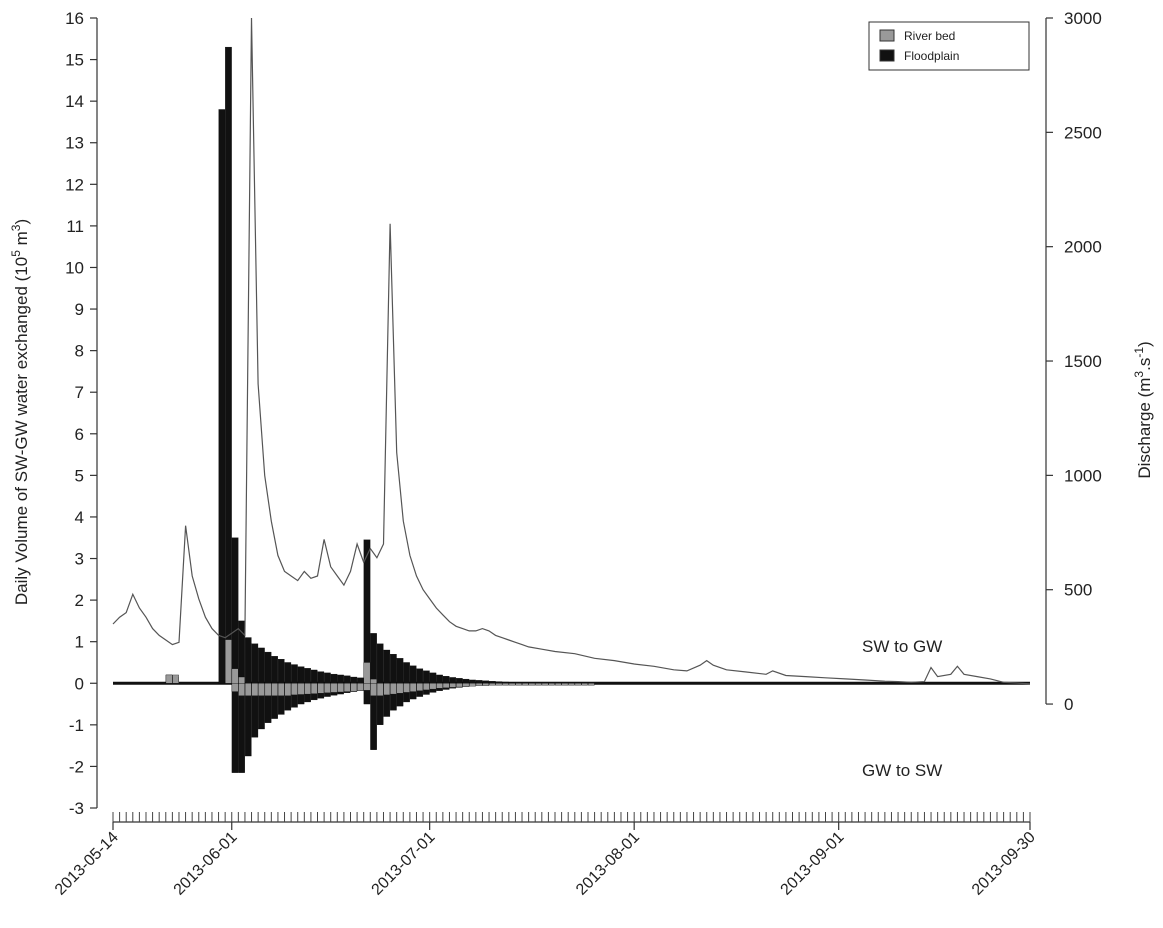 The width and height of the screenshot is (1163, 928). What do you see at coordinates (74, 18) in the screenshot?
I see `left-tick-label: 16` at bounding box center [74, 18].